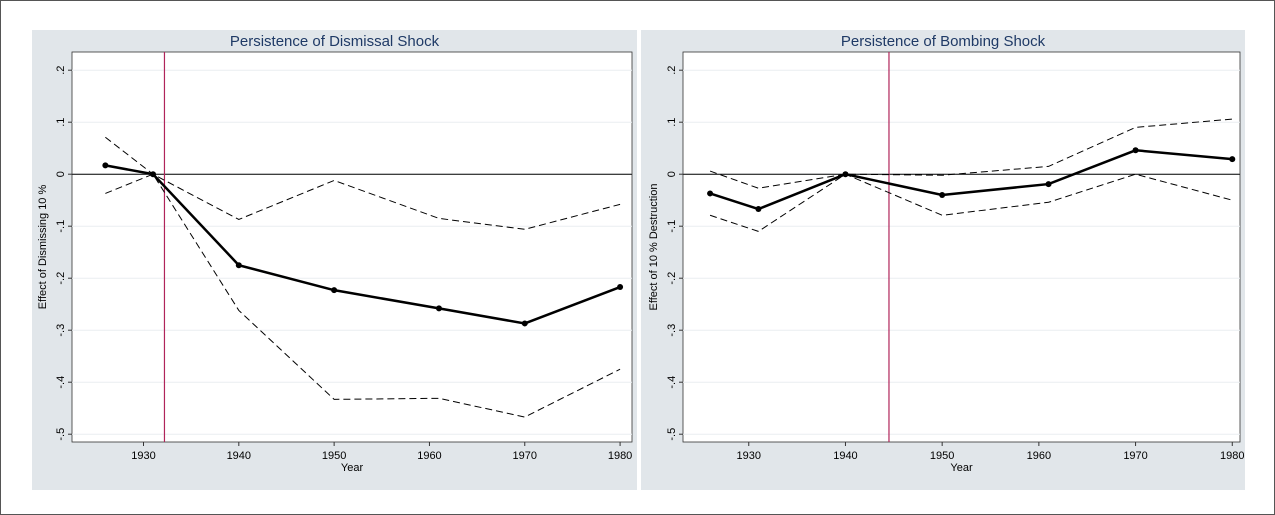 The image size is (1275, 515). What do you see at coordinates (943, 41) in the screenshot?
I see `chart-title: Persistence of Bombing Shock` at bounding box center [943, 41].